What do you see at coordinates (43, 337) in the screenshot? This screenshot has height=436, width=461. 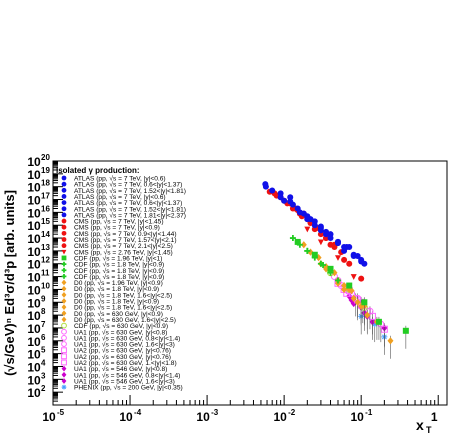 I see `y-tick-label-exponent: 6` at bounding box center [43, 337].